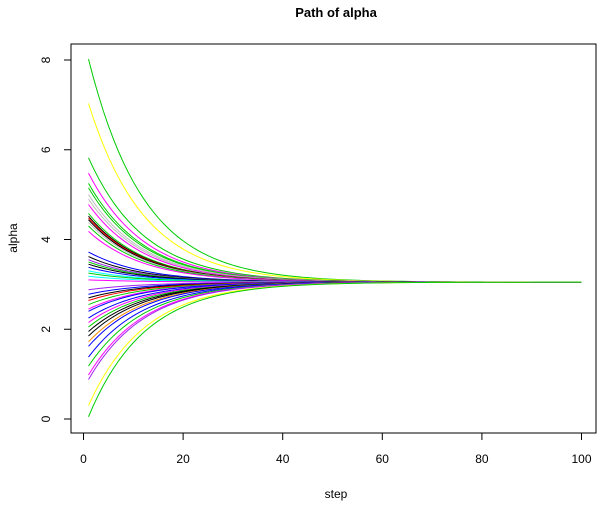  What do you see at coordinates (581, 459) in the screenshot?
I see `x-tick-label: 100` at bounding box center [581, 459].